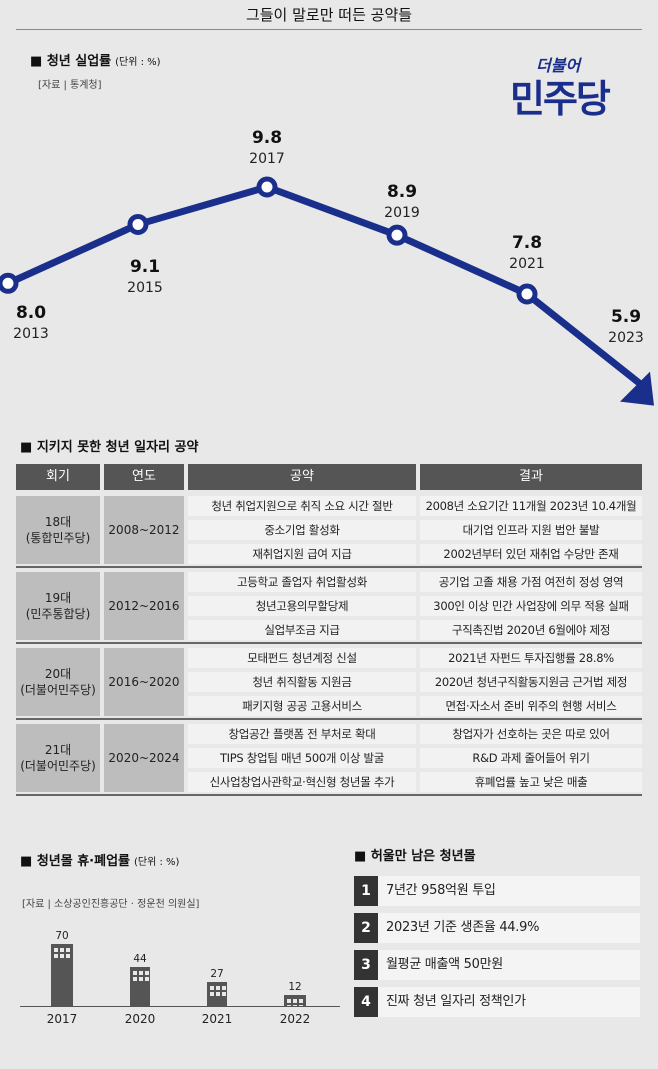 The height and width of the screenshot is (1069, 658). I want to click on line-point-2019, so click(397, 235).